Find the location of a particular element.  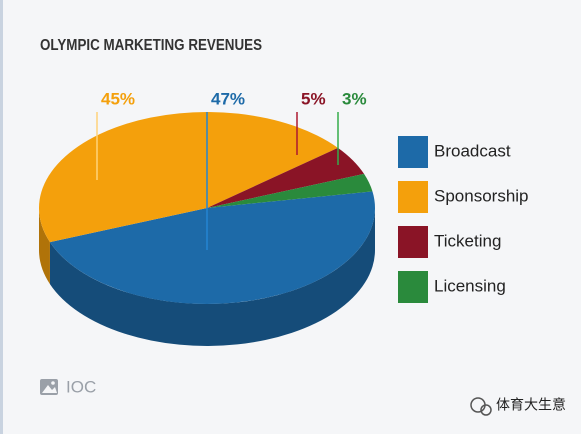

value-label: 45% is located at coordinates (118, 98).